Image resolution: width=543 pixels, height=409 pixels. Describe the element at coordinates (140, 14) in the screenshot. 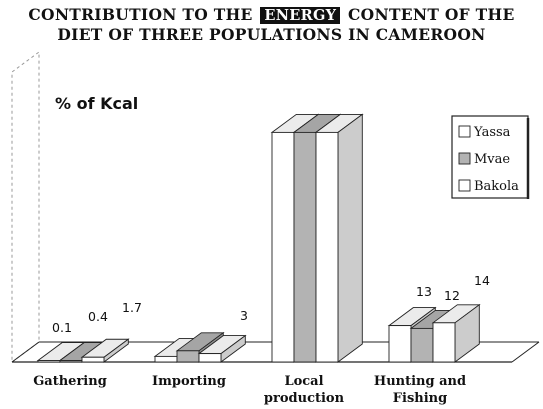

I see `title-prefix: CONTRIBUTION TO THE` at that location.